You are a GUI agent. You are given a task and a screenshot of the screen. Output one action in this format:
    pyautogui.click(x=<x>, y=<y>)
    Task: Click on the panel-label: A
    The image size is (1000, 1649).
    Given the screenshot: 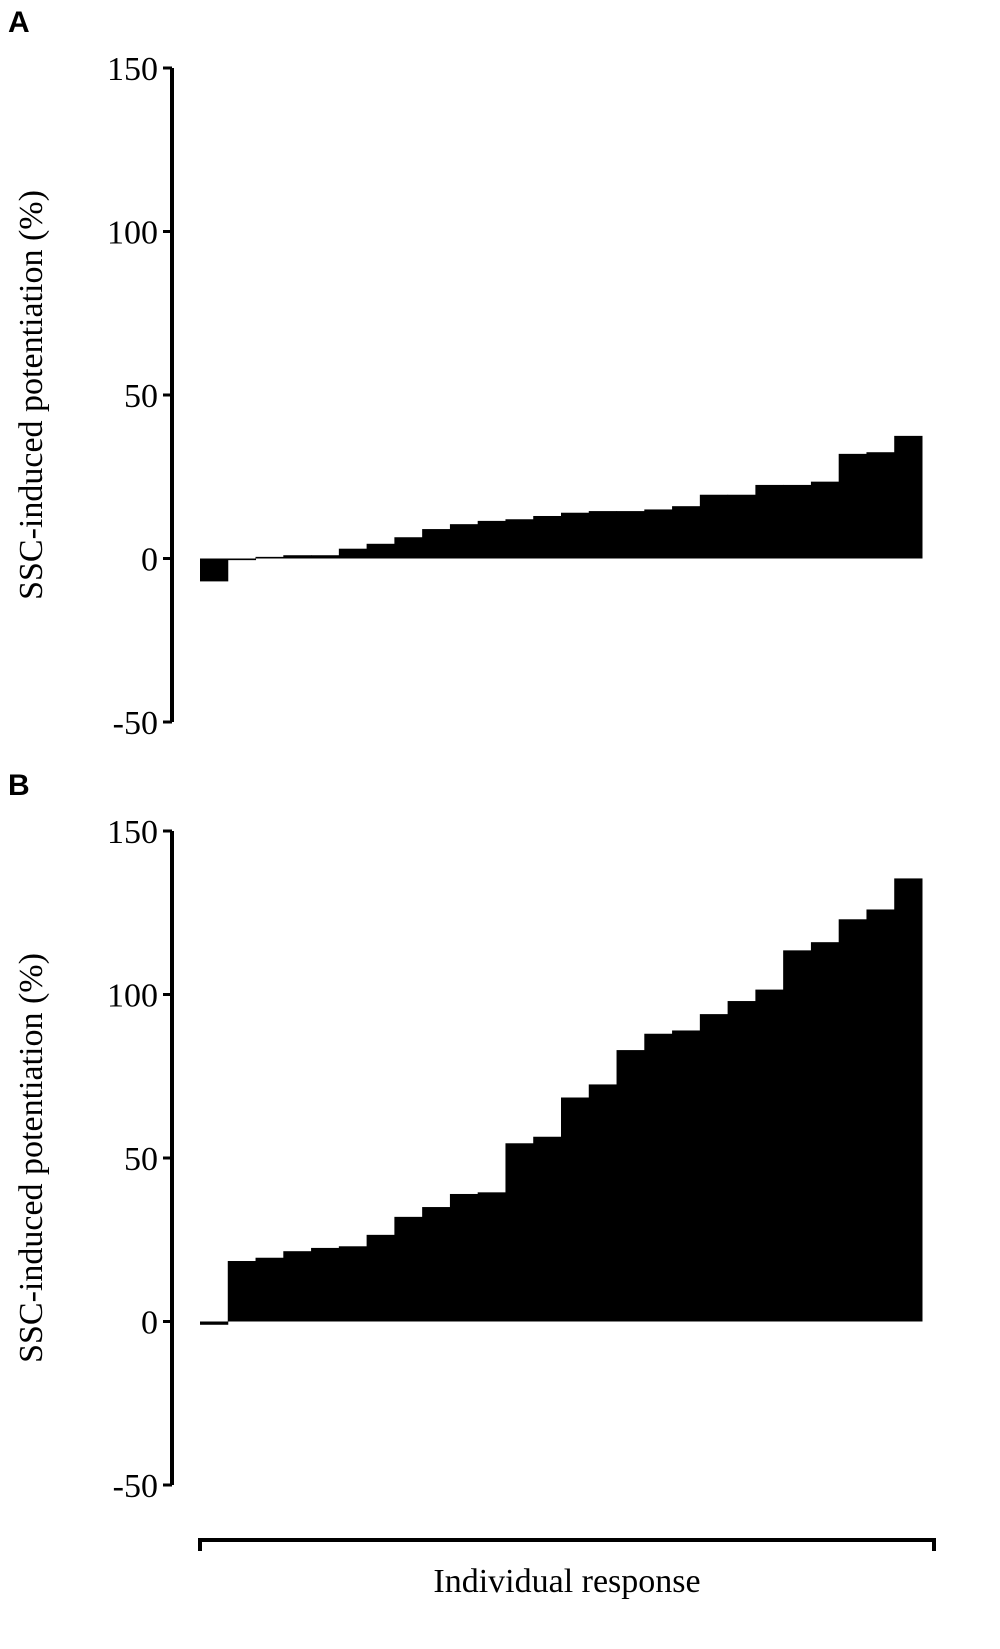 What is the action you would take?
    pyautogui.click(x=19, y=22)
    